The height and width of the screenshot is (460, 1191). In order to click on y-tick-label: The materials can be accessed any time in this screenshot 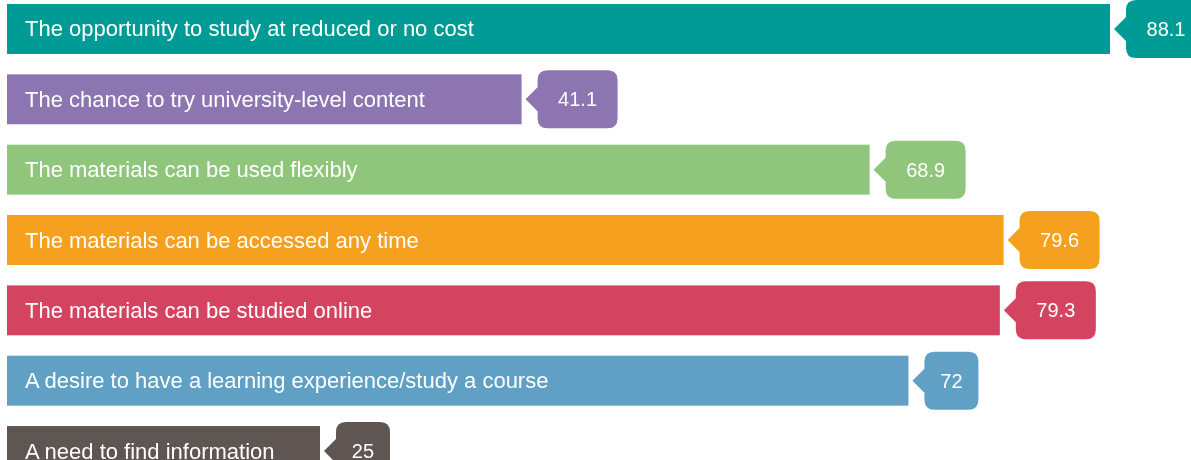, I will do `click(222, 240)`.